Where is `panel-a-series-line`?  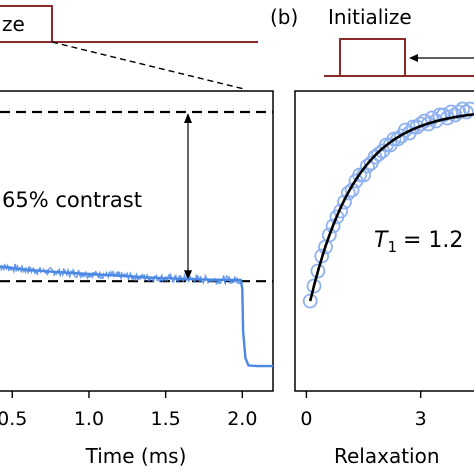 panel-a-series-line is located at coordinates (136, 316).